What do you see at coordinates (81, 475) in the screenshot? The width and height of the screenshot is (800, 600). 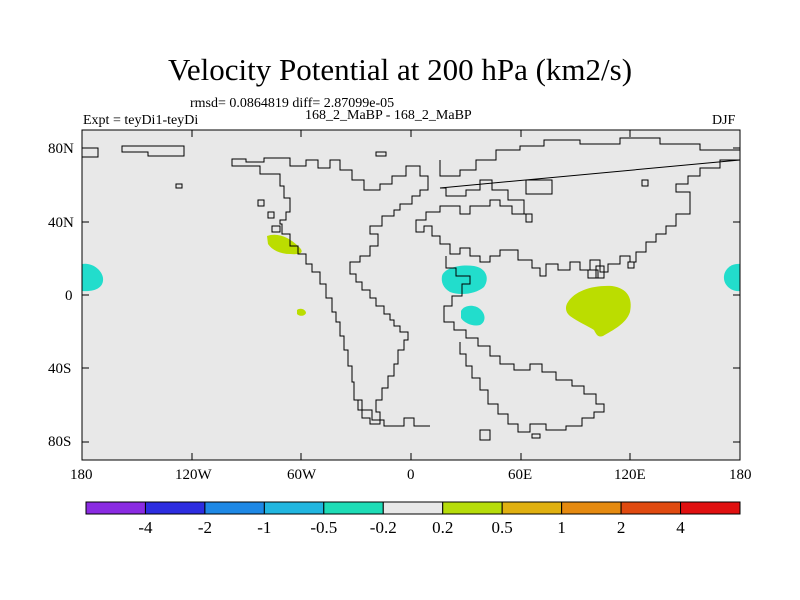 I see `lon-label-180w: 180` at bounding box center [81, 475].